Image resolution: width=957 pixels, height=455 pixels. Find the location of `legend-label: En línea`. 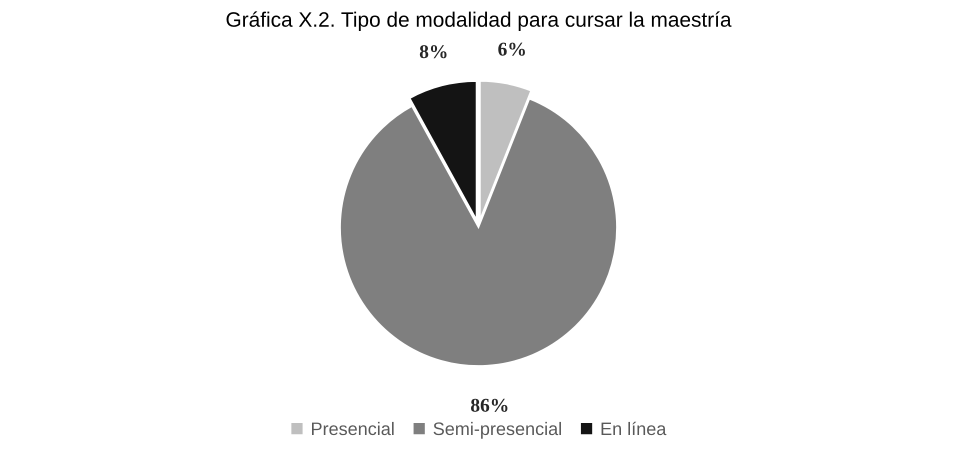

legend-label: En línea is located at coordinates (634, 429).